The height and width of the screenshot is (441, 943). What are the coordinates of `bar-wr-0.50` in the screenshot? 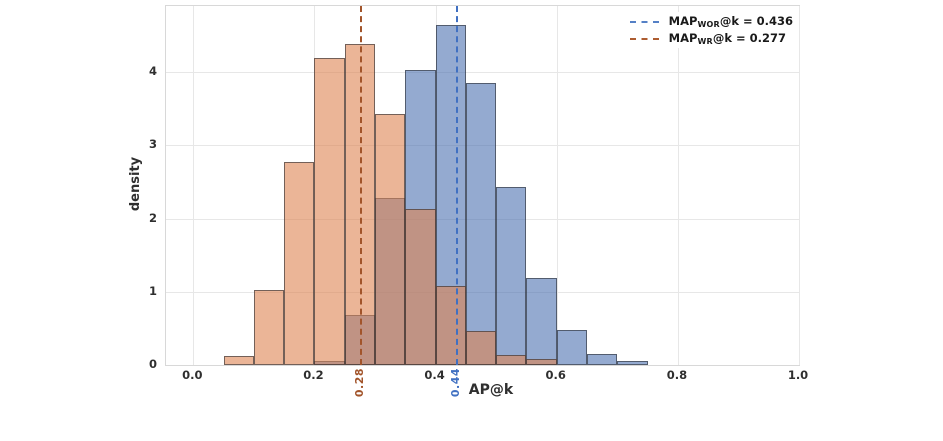 It's located at (511, 359).